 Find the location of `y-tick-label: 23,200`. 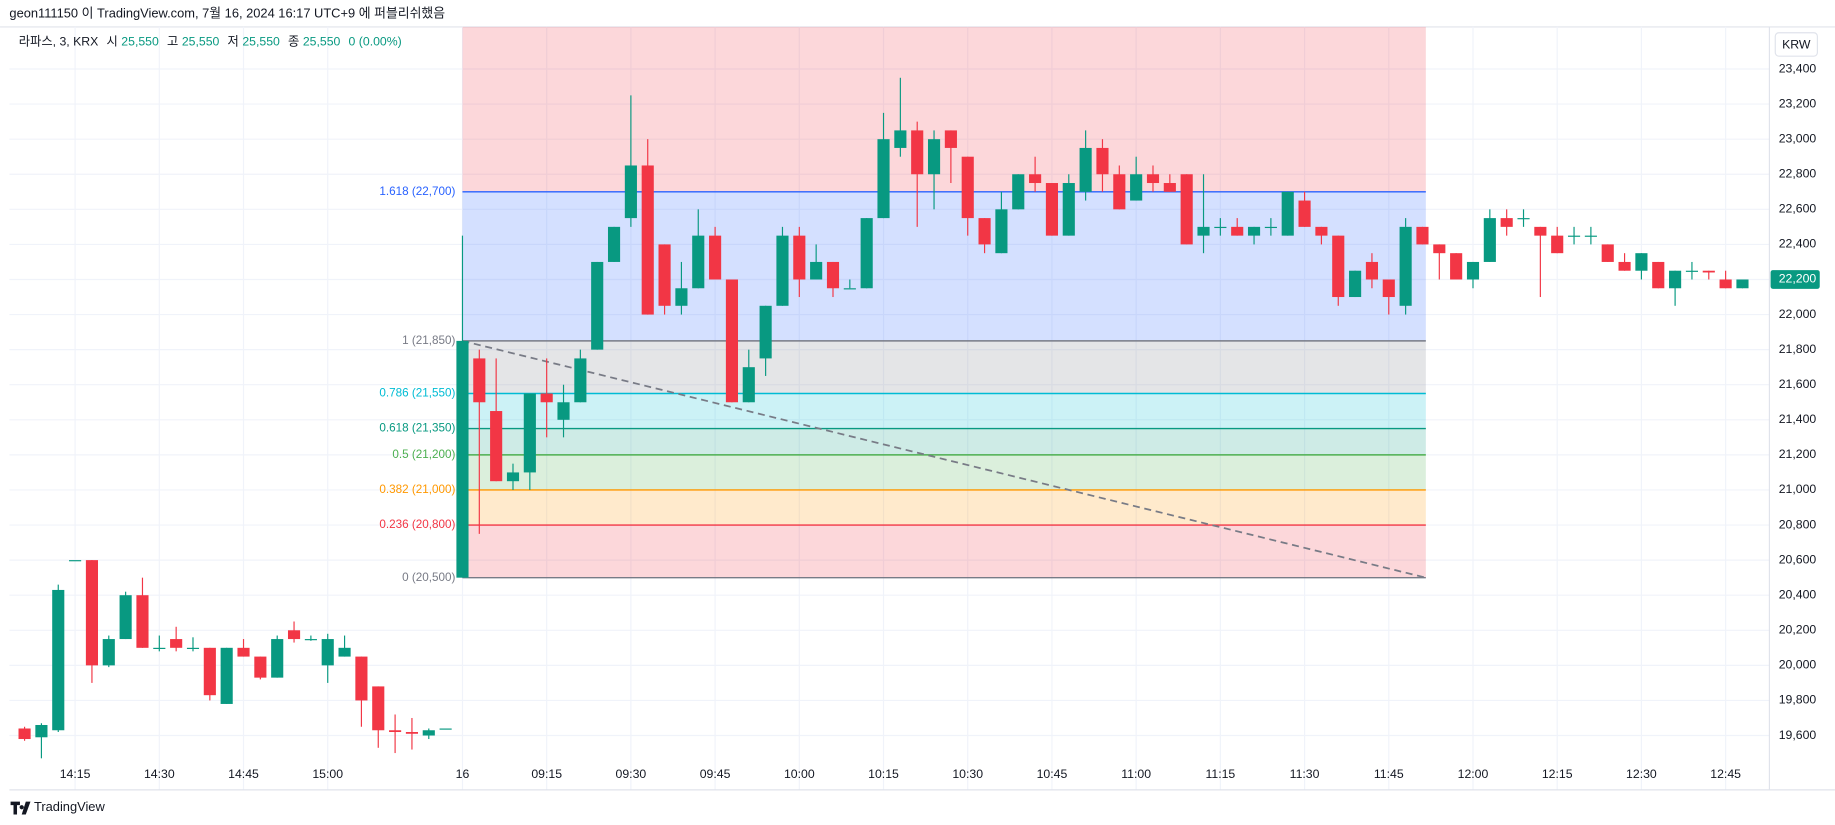

y-tick-label: 23,200 is located at coordinates (1798, 103).